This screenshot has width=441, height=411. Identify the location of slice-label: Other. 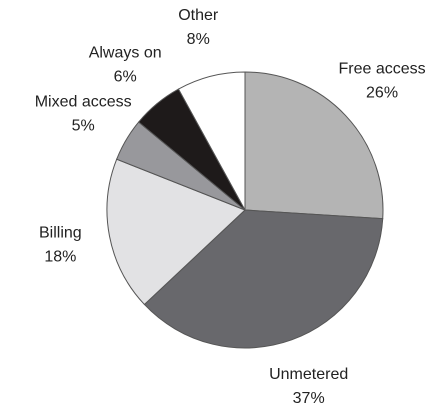
(198, 15).